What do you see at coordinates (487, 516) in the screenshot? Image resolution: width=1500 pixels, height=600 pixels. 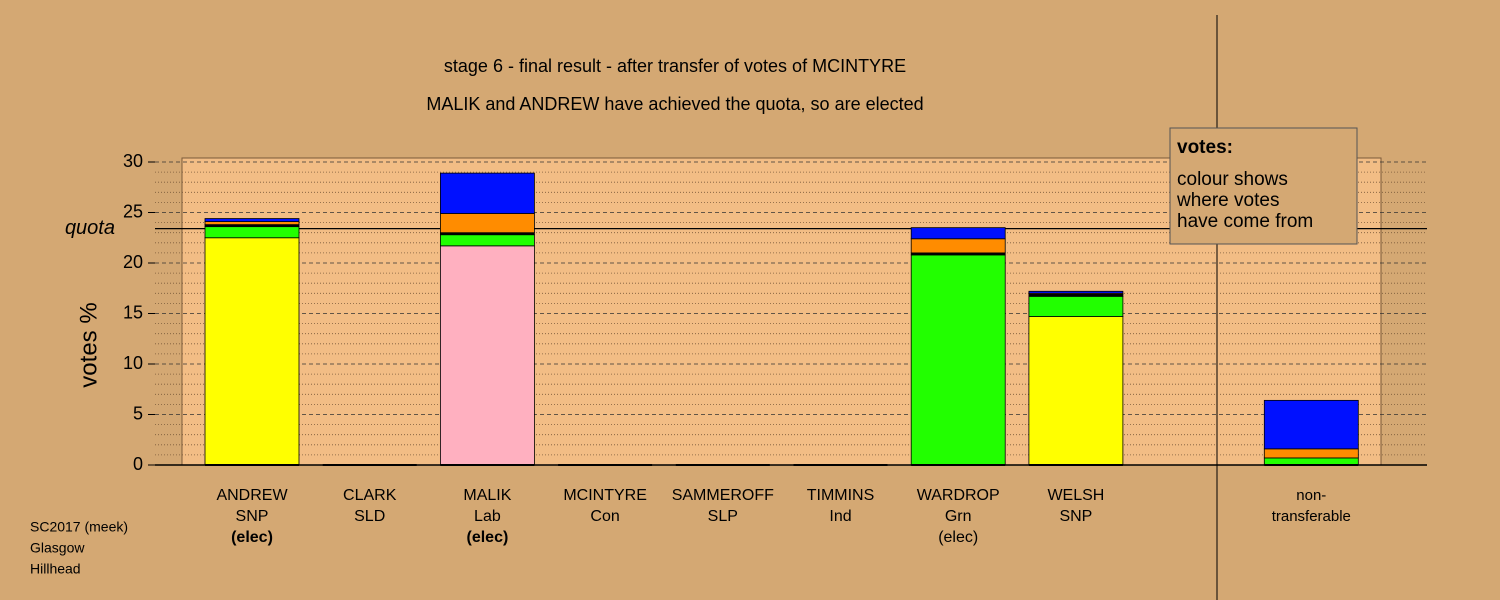 I see `x-tick-label: Lab` at bounding box center [487, 516].